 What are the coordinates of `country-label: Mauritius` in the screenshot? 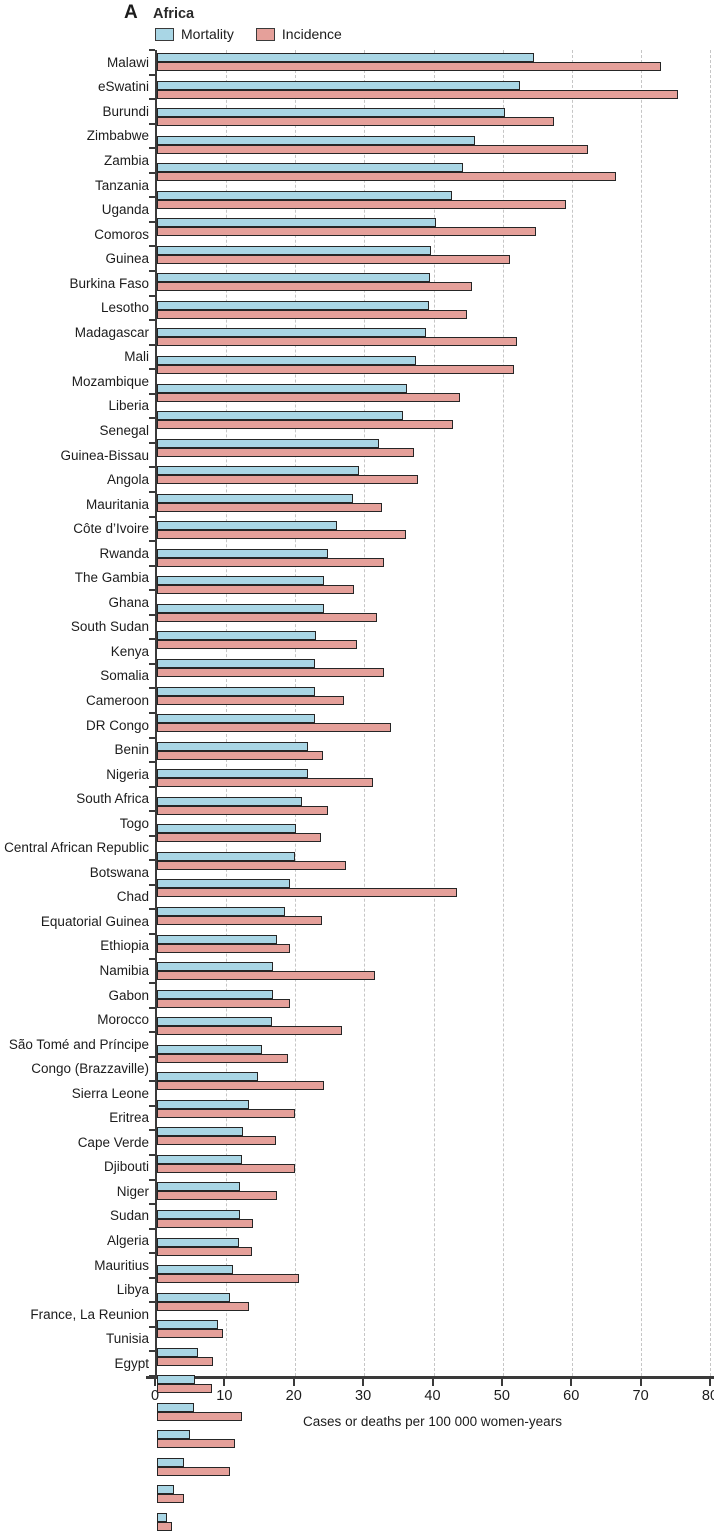 It's located at (121, 1265).